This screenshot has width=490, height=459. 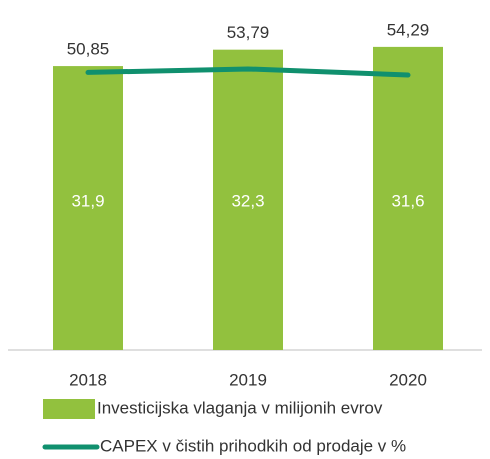 I want to click on line-value-label: 31,9, so click(x=87, y=200).